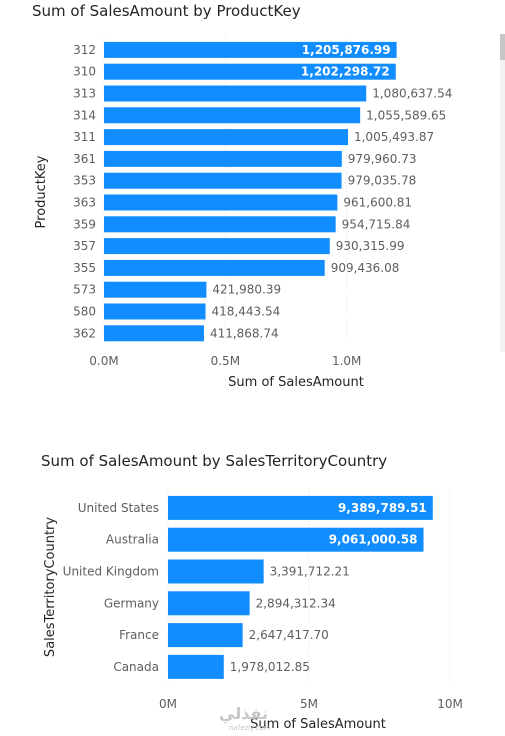 The width and height of the screenshot is (505, 736). I want to click on country-category-label: France, so click(139, 635).